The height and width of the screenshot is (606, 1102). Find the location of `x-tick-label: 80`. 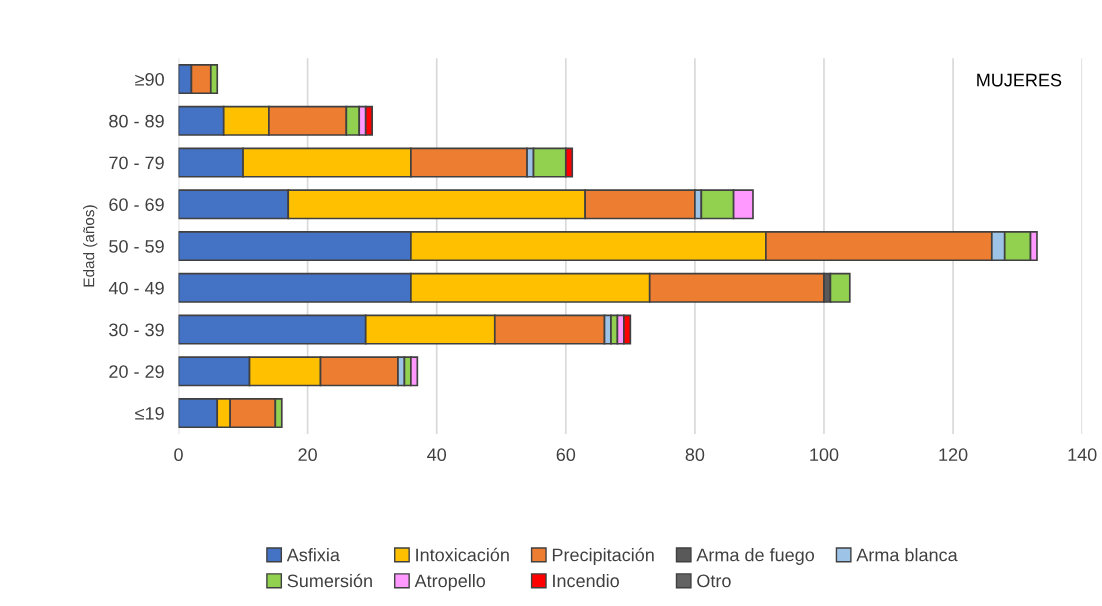

x-tick-label: 80 is located at coordinates (695, 455).